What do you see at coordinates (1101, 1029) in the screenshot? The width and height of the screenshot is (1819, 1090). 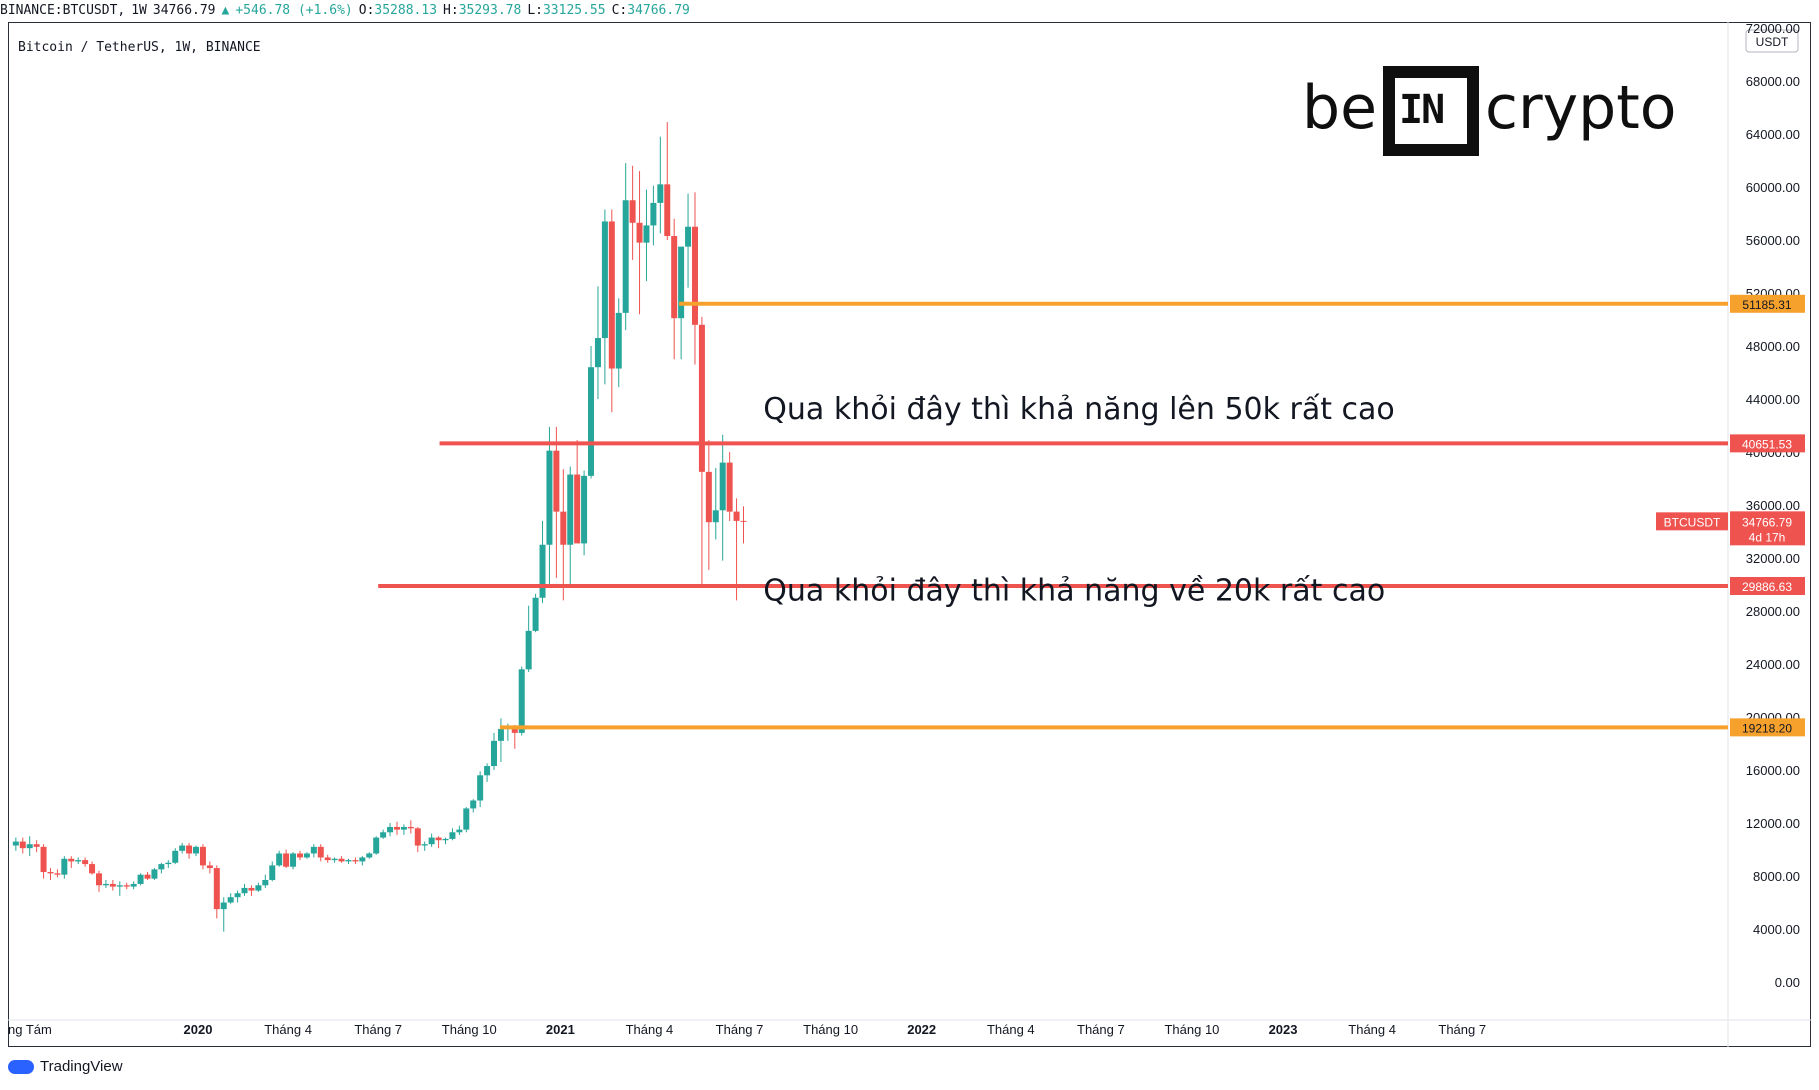 I see `x-tick-label: Tháng 7` at bounding box center [1101, 1029].